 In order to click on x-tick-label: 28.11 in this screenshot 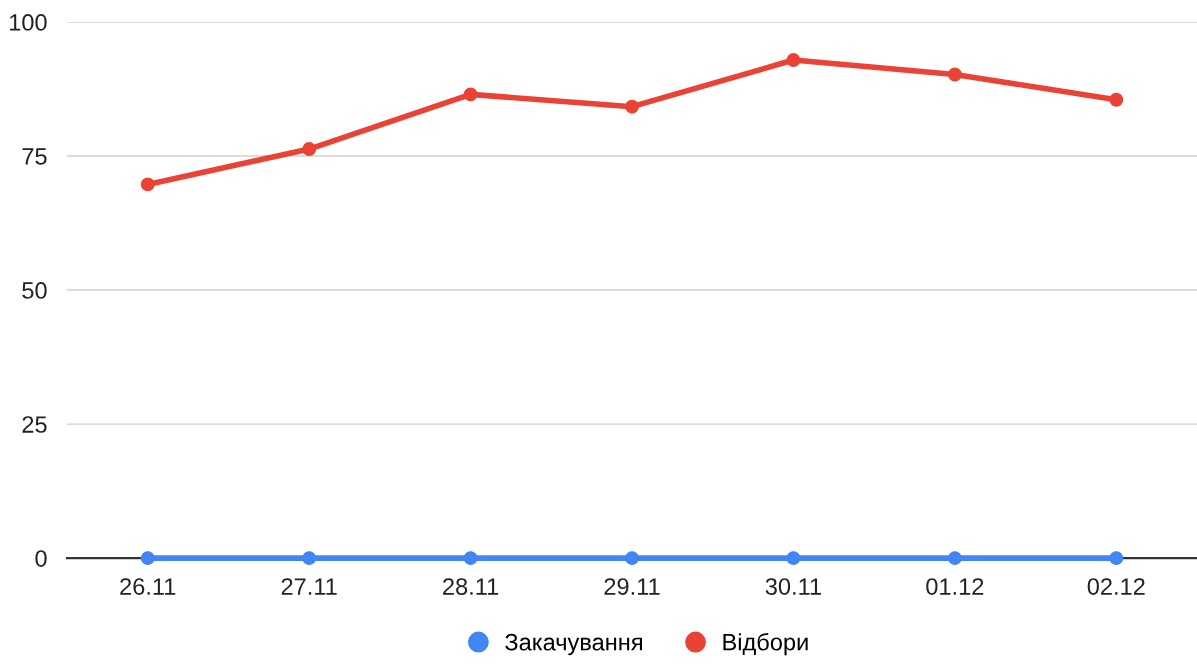, I will do `click(471, 586)`.